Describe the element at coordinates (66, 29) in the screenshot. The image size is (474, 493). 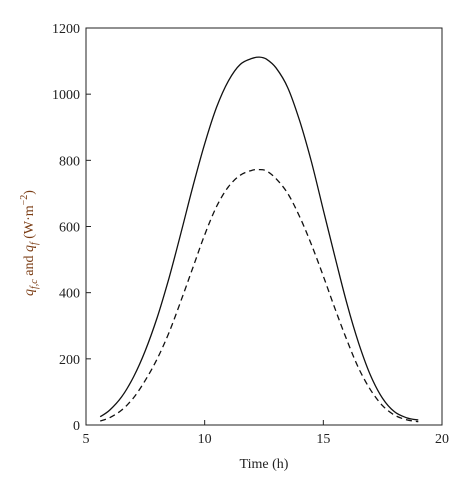
I see `y-tick-label: 1200` at that location.